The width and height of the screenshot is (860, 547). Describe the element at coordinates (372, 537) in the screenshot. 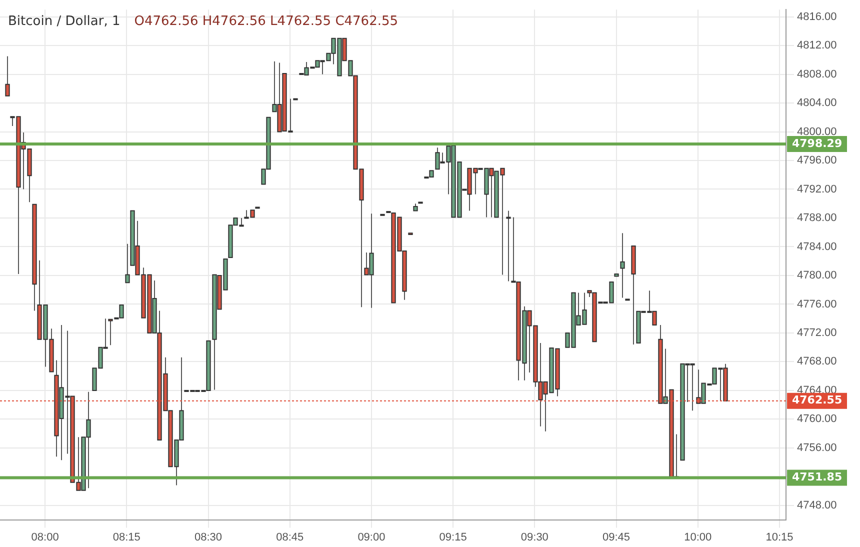

I see `x-tick-label: 09:00` at that location.